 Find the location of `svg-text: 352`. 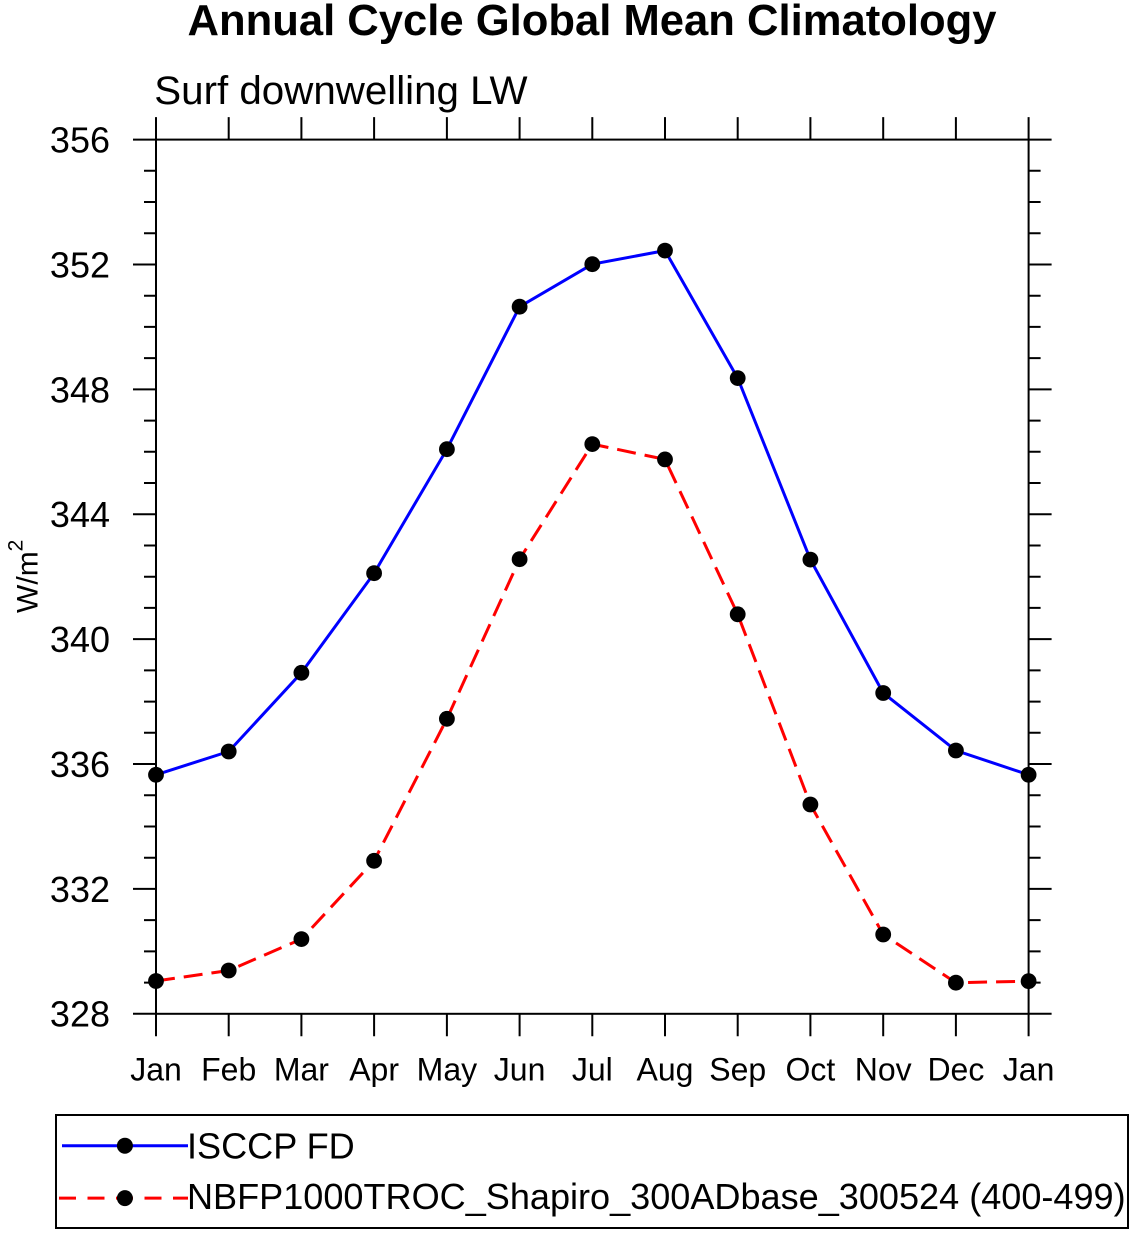

svg-text: 352 is located at coordinates (80, 264).